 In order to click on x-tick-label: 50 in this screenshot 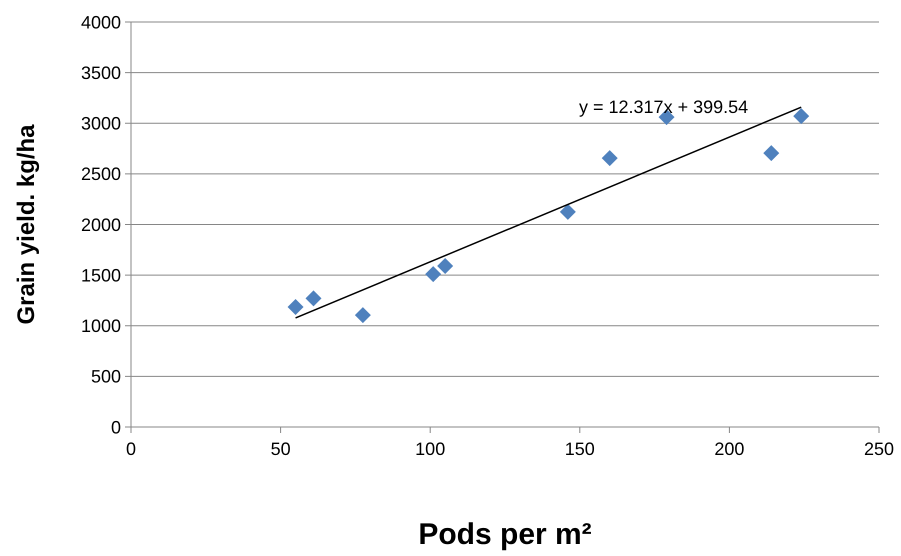, I will do `click(280, 449)`.